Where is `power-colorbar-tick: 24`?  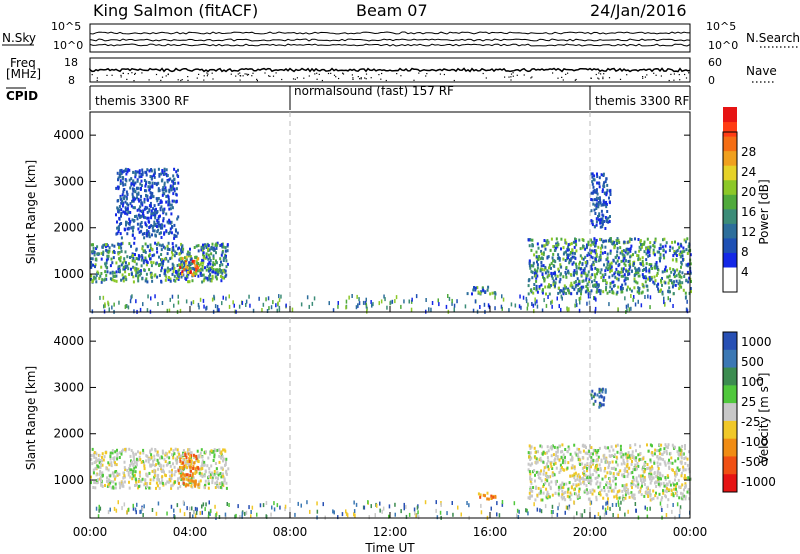
power-colorbar-tick: 24 is located at coordinates (748, 172).